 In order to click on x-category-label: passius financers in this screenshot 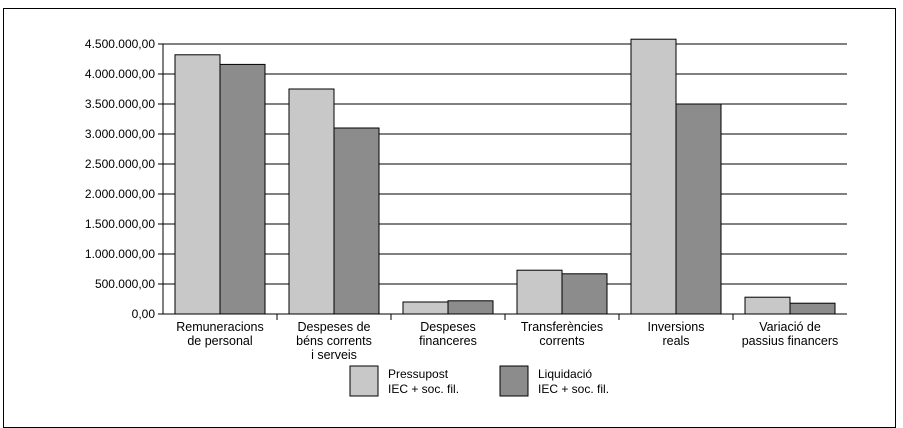, I will do `click(790, 341)`.